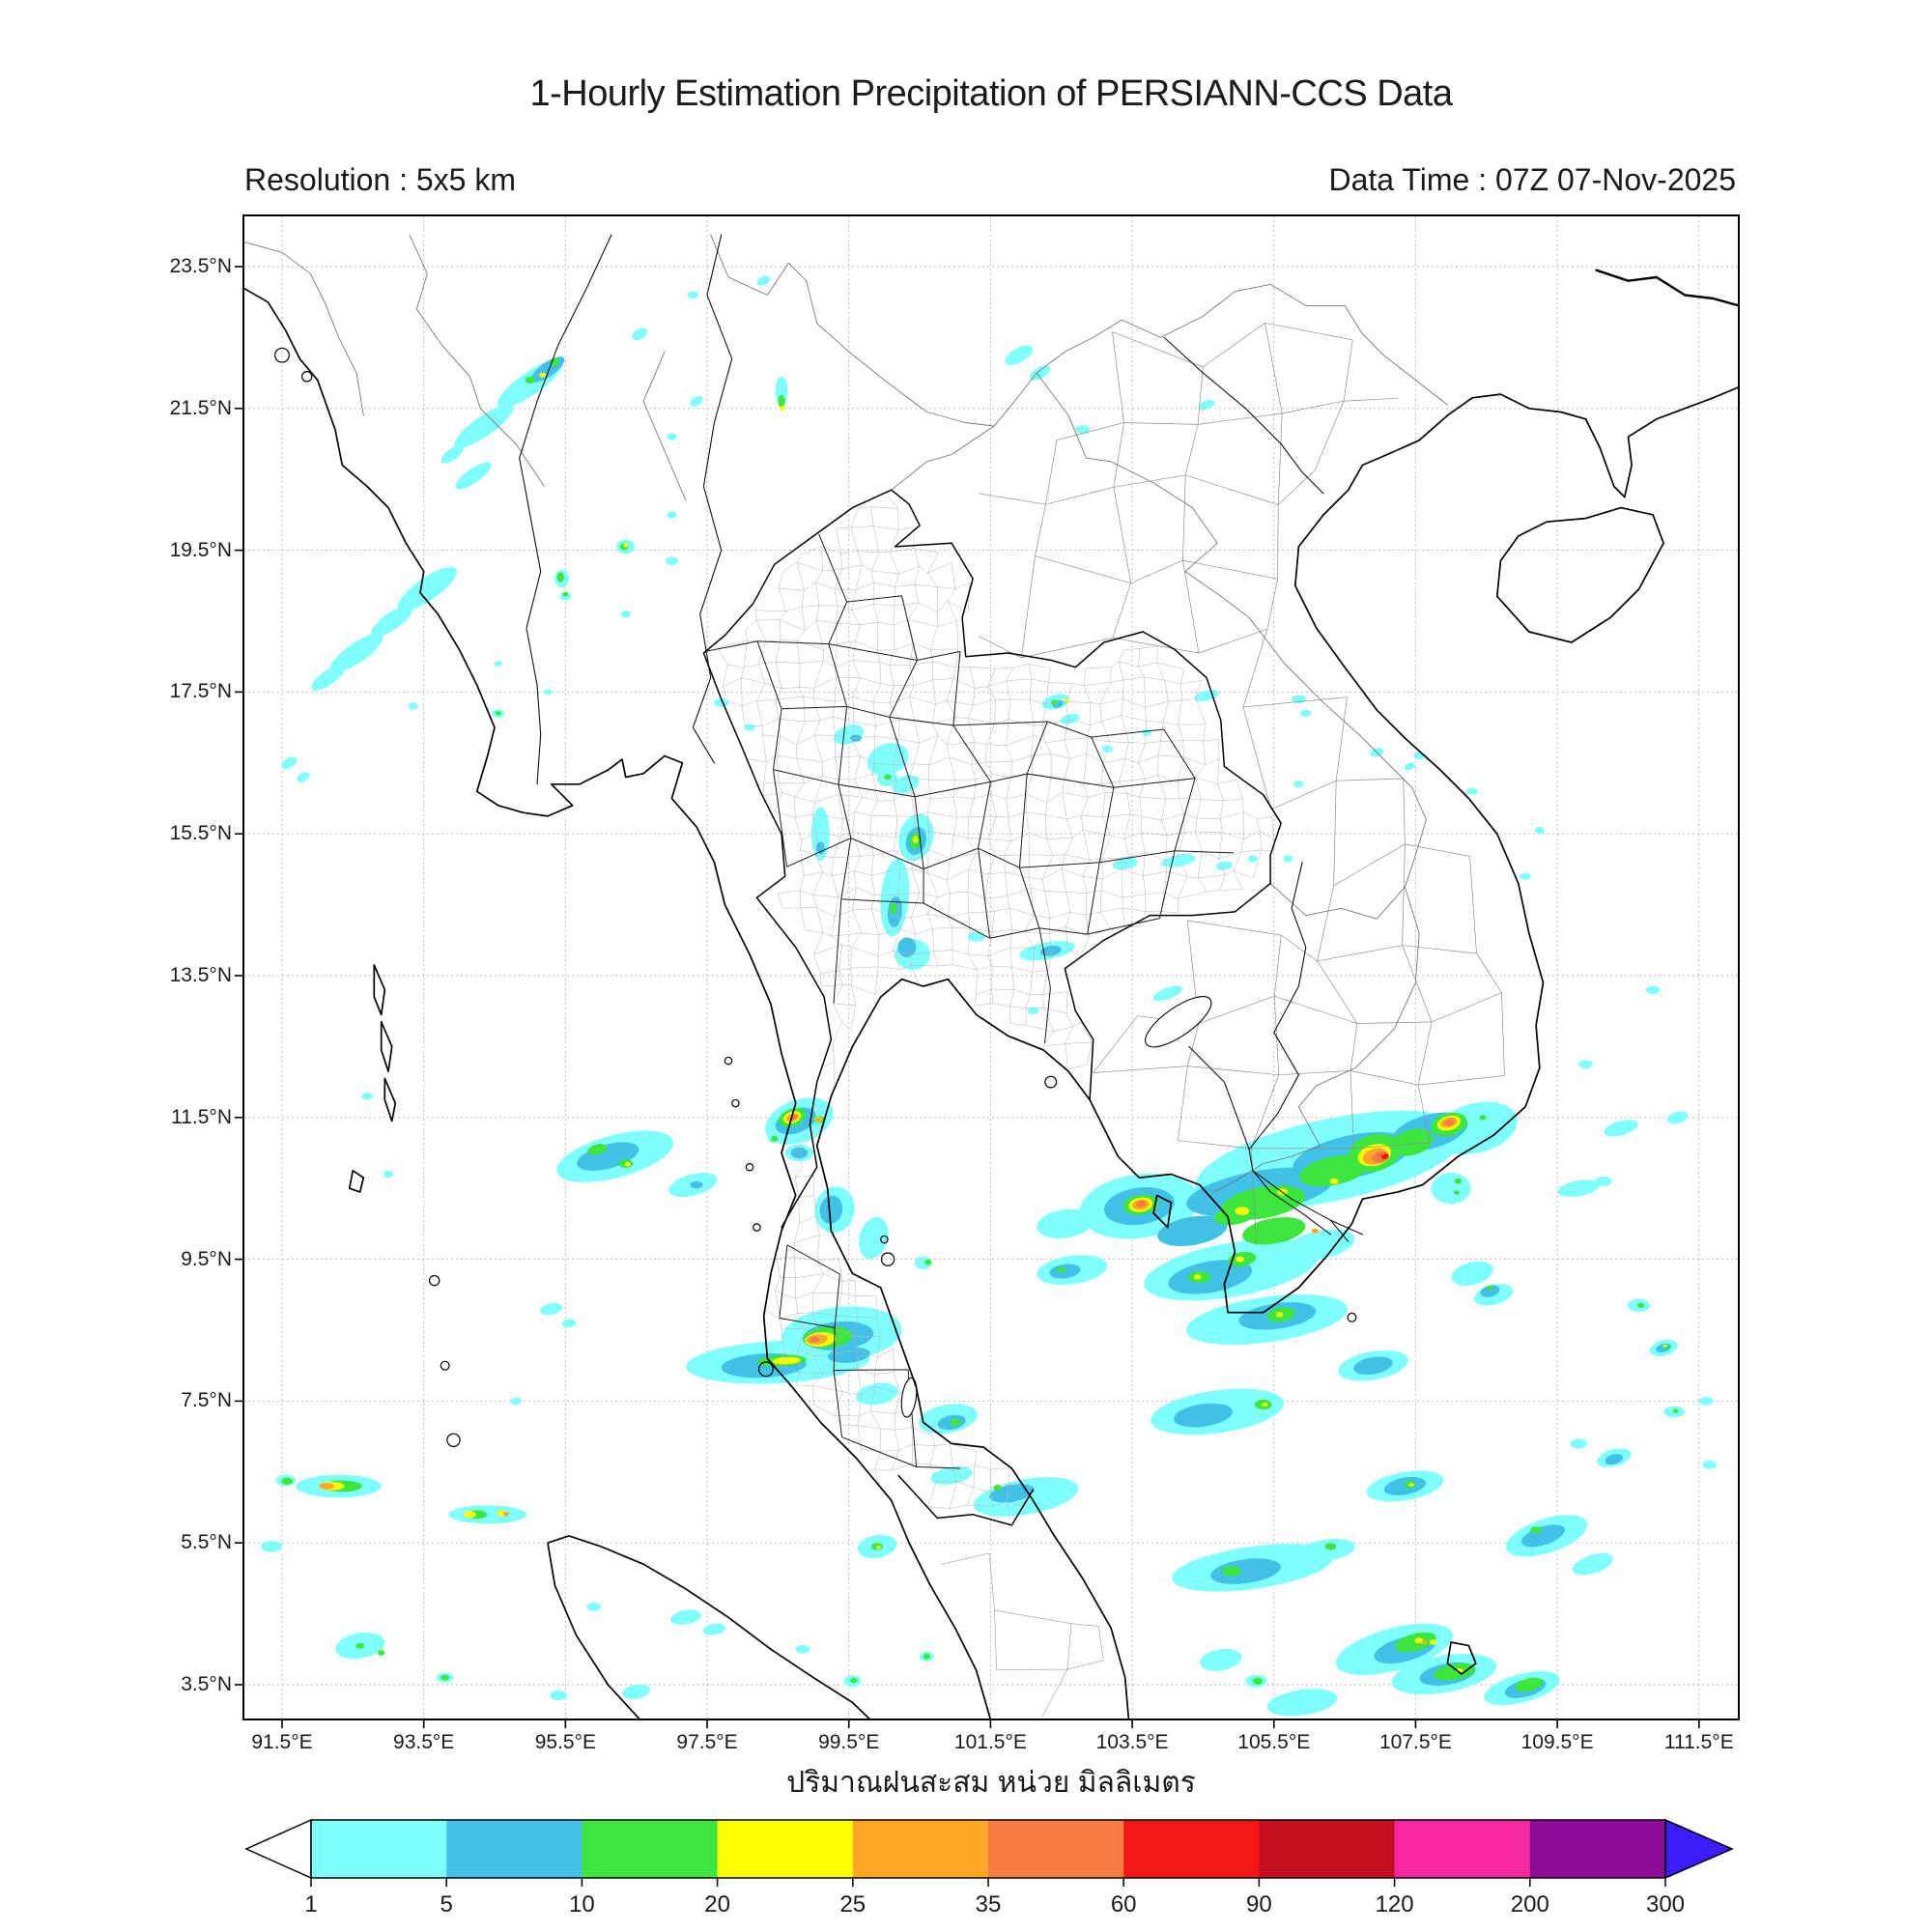  Describe the element at coordinates (200, 691) in the screenshot. I see `lat-tick-label: 17.5°N` at that location.